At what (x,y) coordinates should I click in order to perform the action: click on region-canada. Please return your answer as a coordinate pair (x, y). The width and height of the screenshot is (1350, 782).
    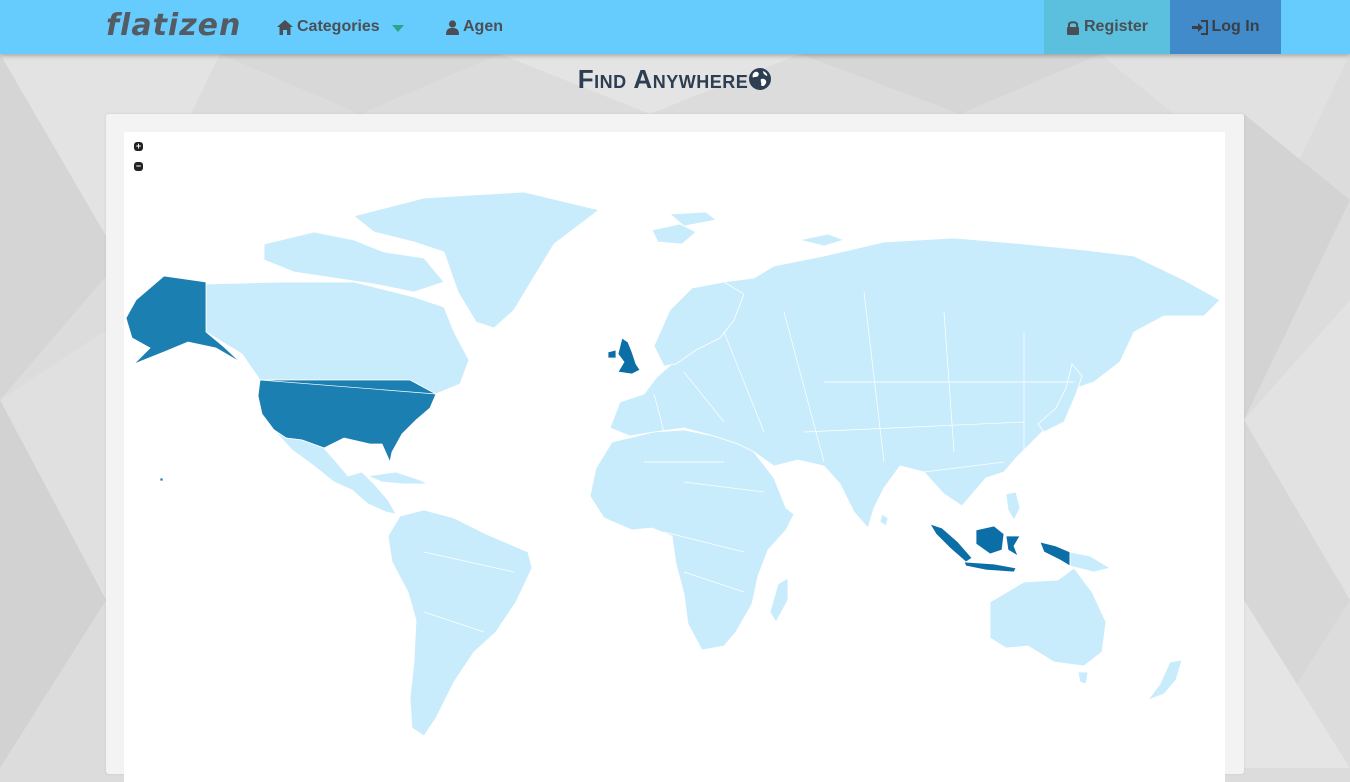
    Looking at the image, I should click on (337, 338).